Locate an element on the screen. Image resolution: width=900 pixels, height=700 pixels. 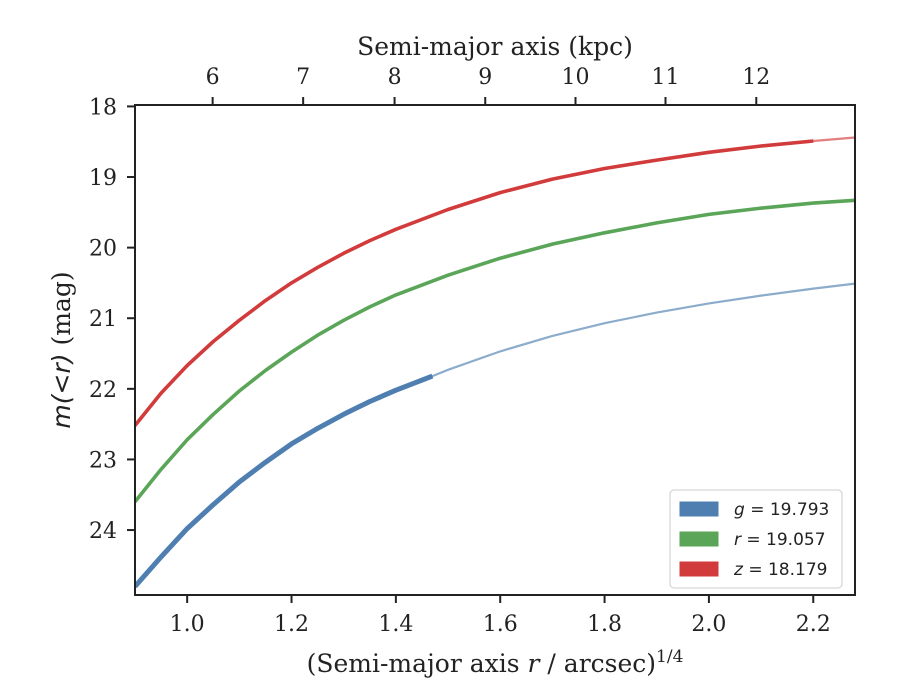
y-tick-label: 24 is located at coordinates (103, 531).